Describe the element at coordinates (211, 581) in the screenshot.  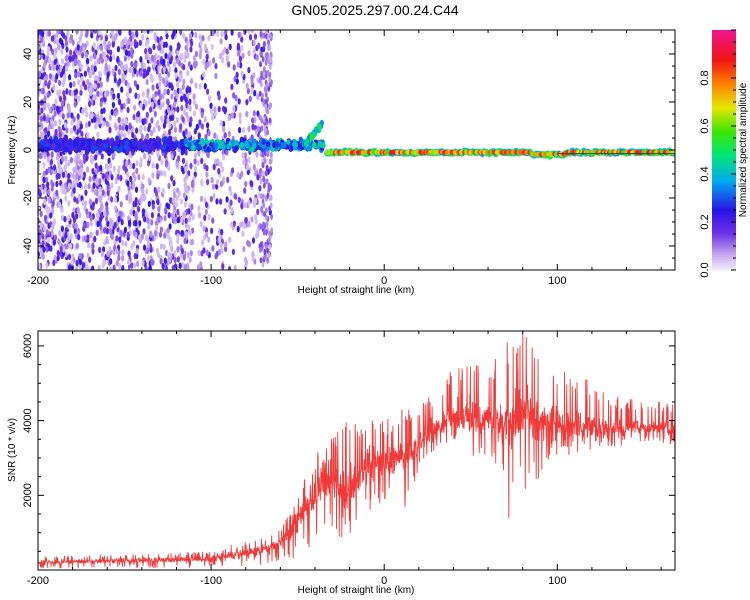
I see `snr-xtick-label: -100` at that location.